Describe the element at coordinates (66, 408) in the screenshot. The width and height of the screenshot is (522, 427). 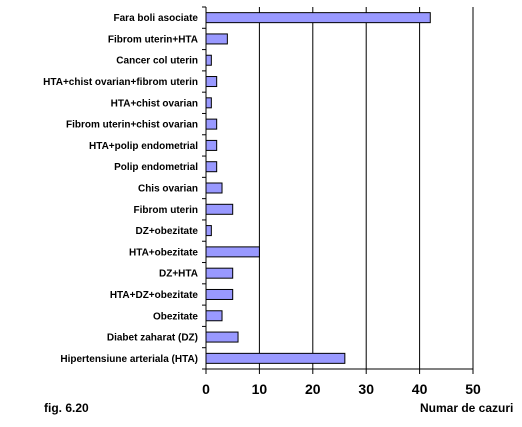
I see `figure-label: fig. 6.20` at that location.